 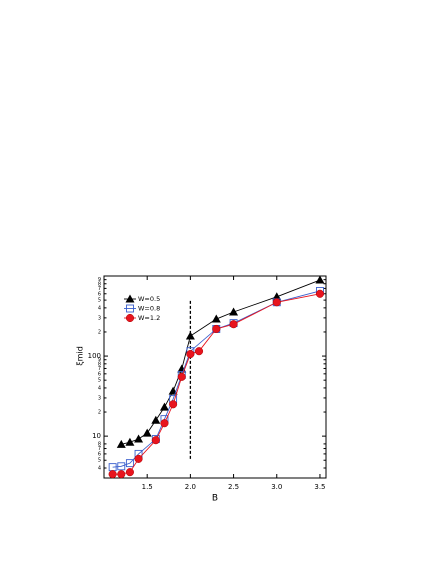 What do you see at coordinates (149, 309) in the screenshot?
I see `legend-label: W=0.8` at bounding box center [149, 309].